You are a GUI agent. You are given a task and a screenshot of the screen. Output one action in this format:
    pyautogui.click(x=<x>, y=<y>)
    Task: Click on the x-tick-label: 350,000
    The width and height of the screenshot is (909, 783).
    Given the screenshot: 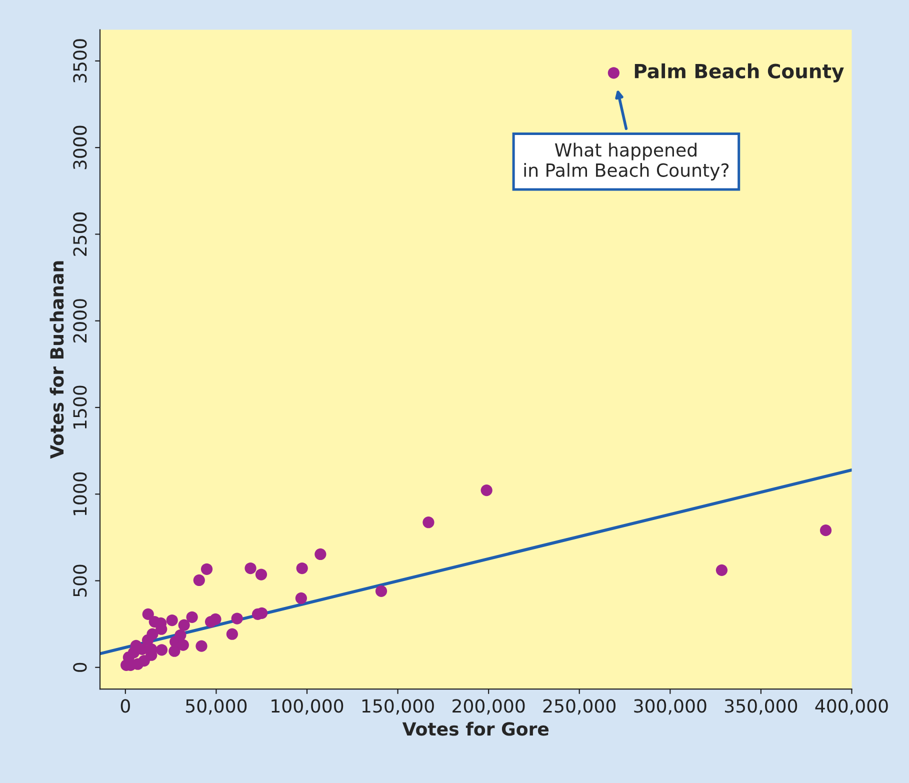 What is the action you would take?
    pyautogui.click(x=761, y=707)
    